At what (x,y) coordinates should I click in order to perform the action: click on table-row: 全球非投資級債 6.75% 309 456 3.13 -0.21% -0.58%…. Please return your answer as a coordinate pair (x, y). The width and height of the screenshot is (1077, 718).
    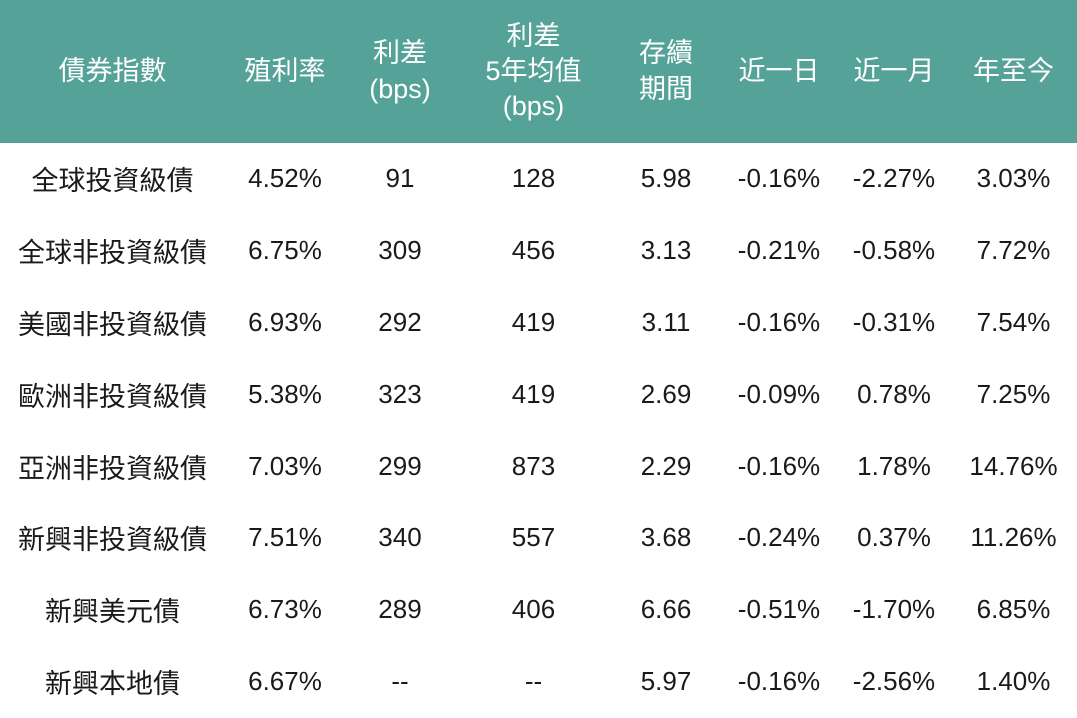
    Looking at the image, I should click on (538, 251).